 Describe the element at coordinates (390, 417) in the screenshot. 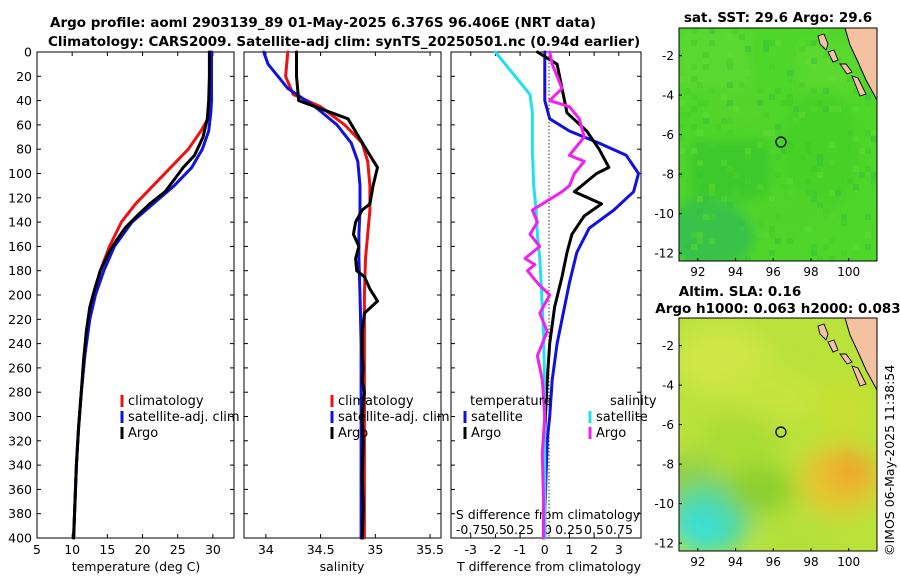

I see `salinity-legend: climatology satellite-adj. clim Argo` at that location.